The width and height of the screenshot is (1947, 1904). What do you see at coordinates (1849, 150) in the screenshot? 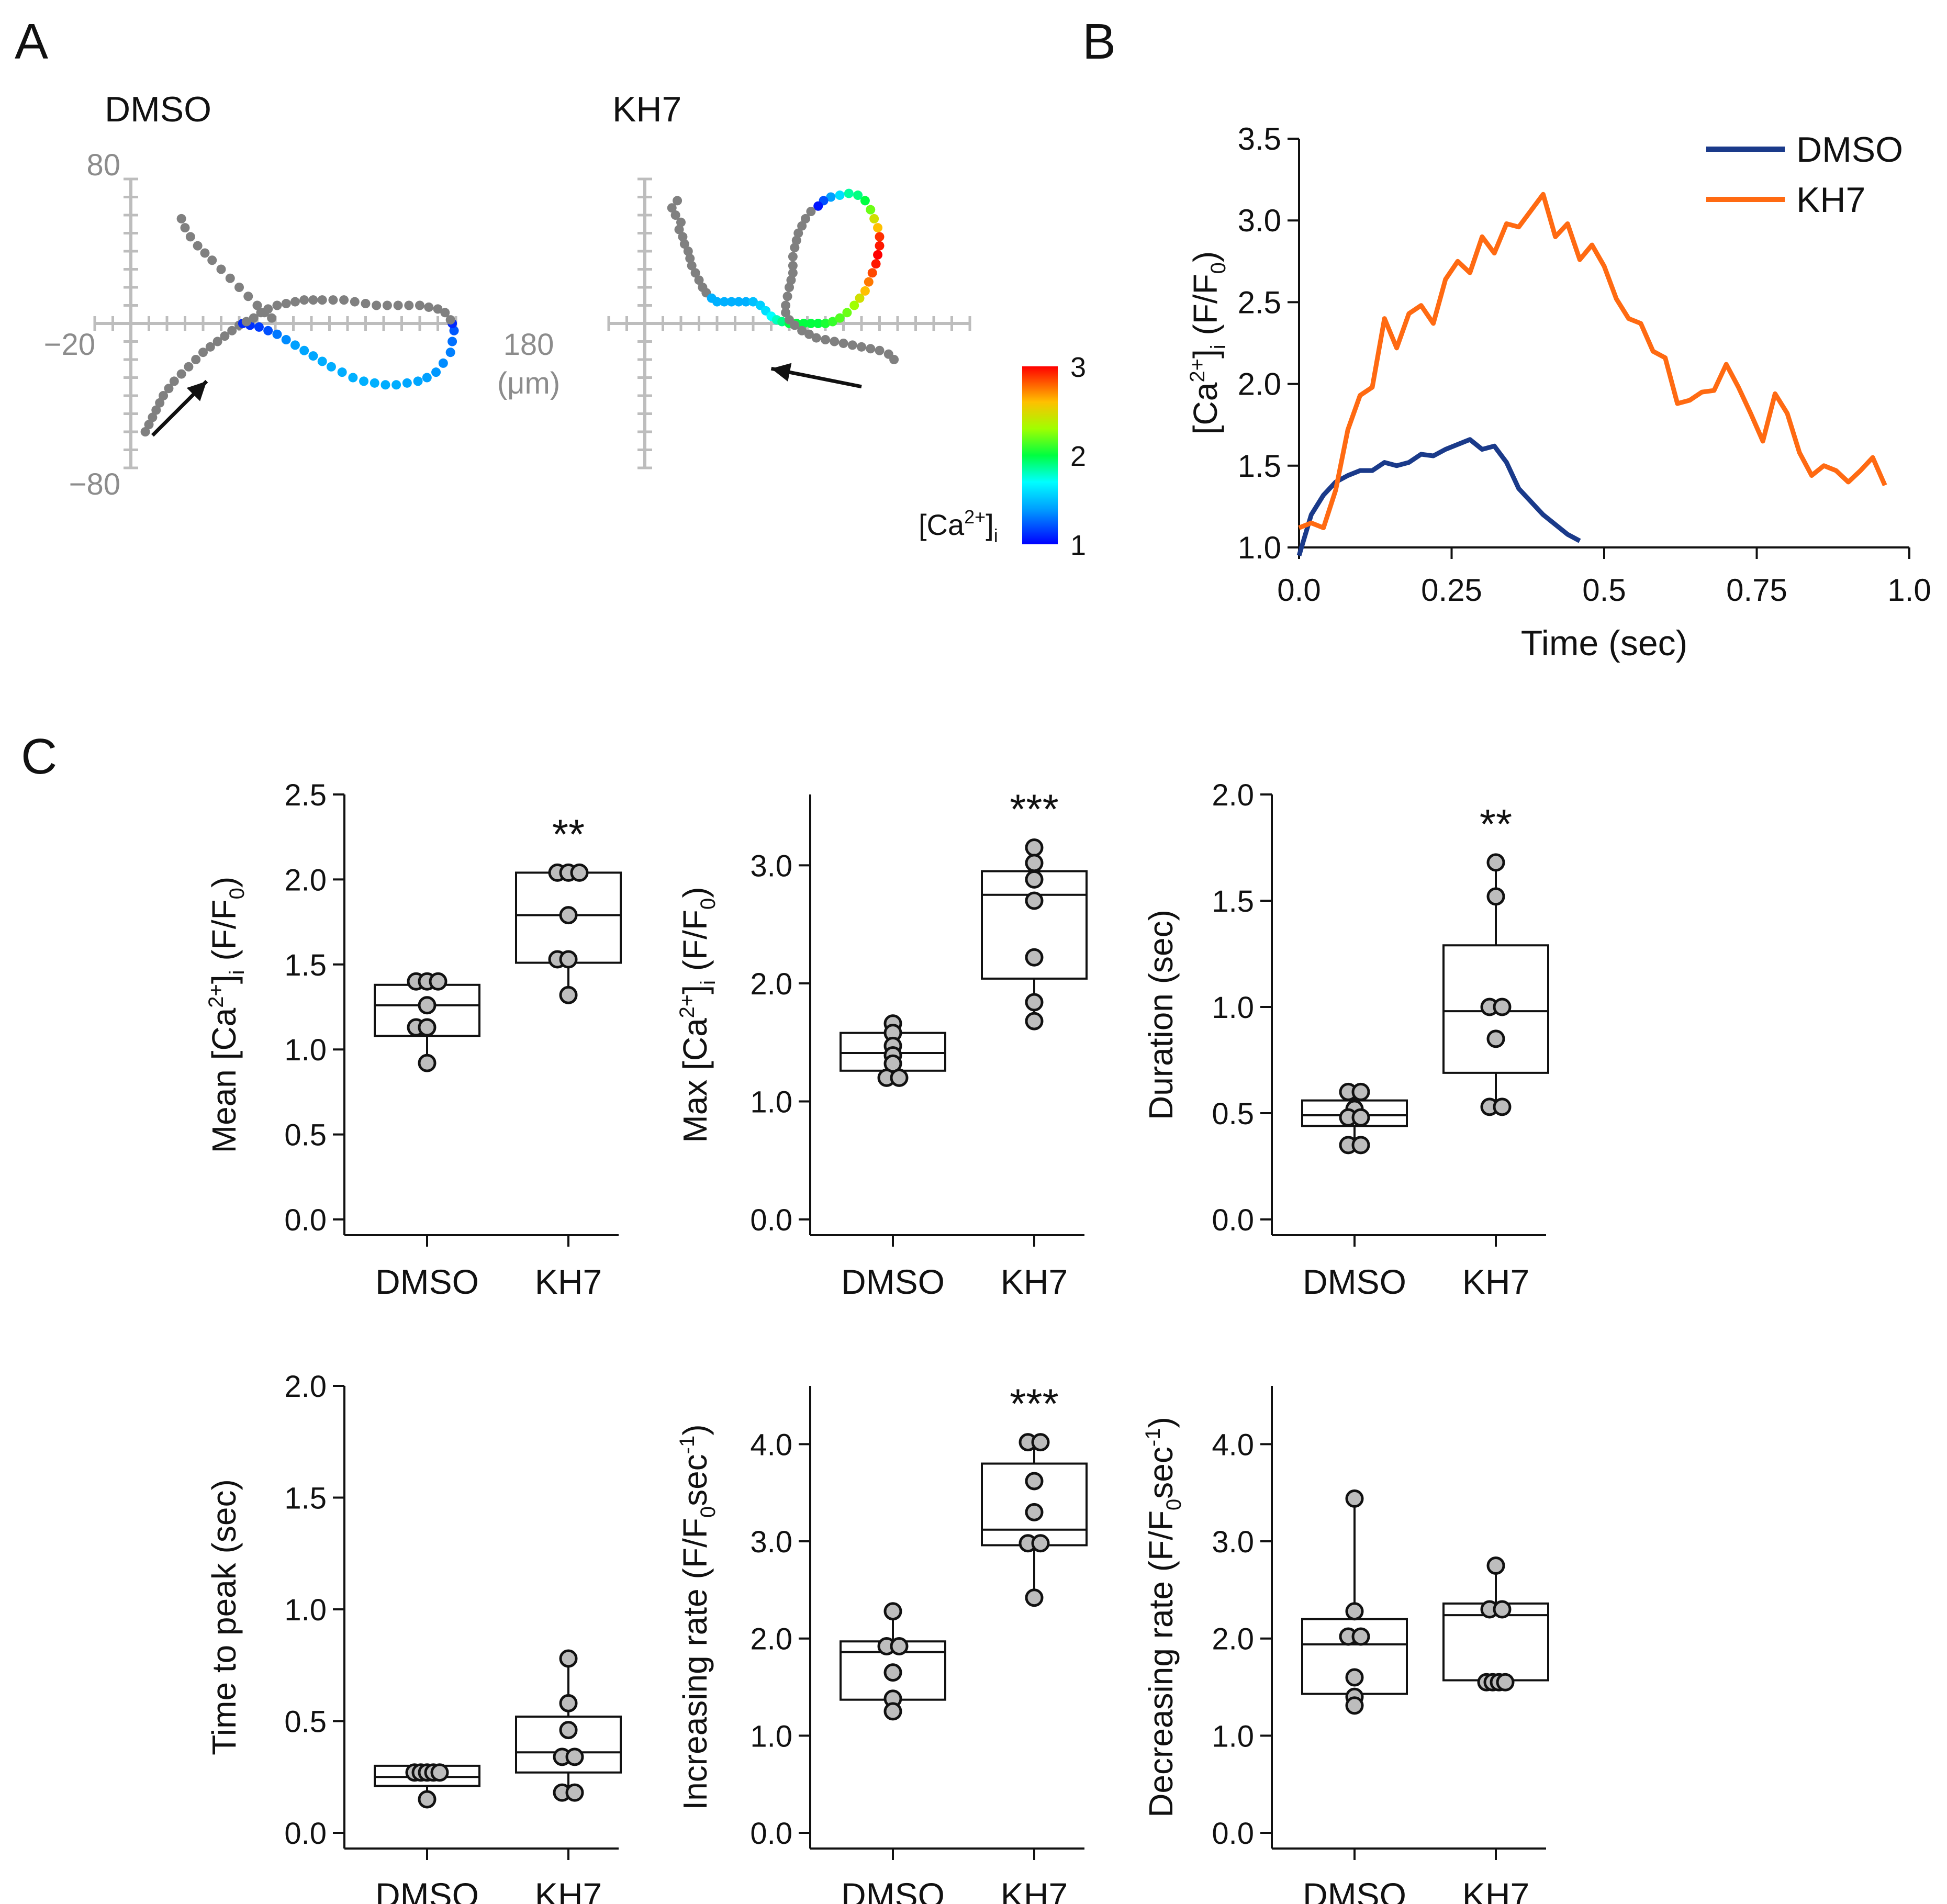
I see `legend-label-dmso: DMSO` at bounding box center [1849, 150].